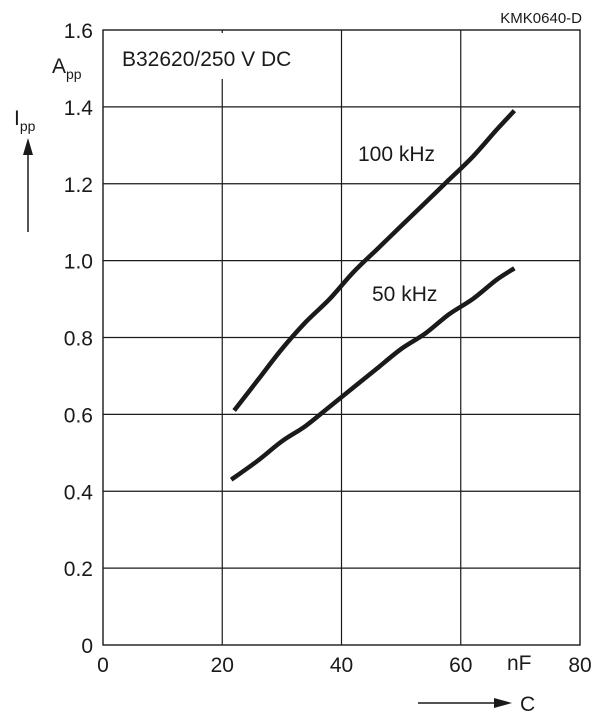 This screenshot has height=715, width=605. Describe the element at coordinates (206, 59) in the screenshot. I see `chart-title: B32620/250 V DC` at that location.